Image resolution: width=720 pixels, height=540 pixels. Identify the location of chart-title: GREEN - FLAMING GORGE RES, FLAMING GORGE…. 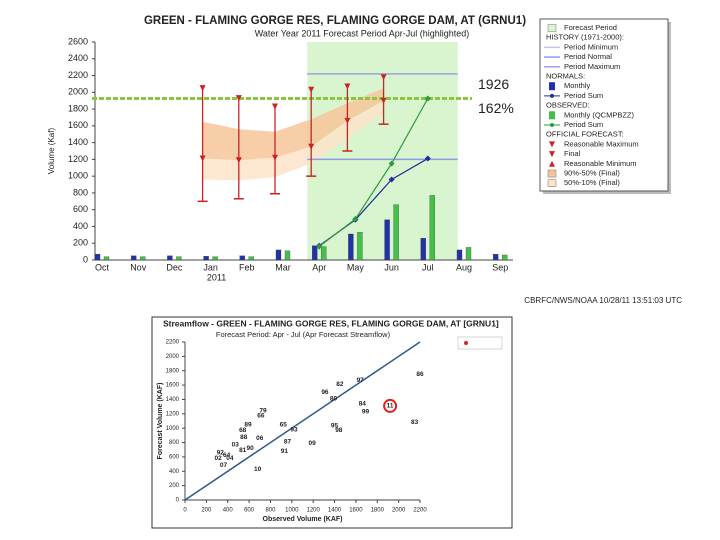
(335, 21).